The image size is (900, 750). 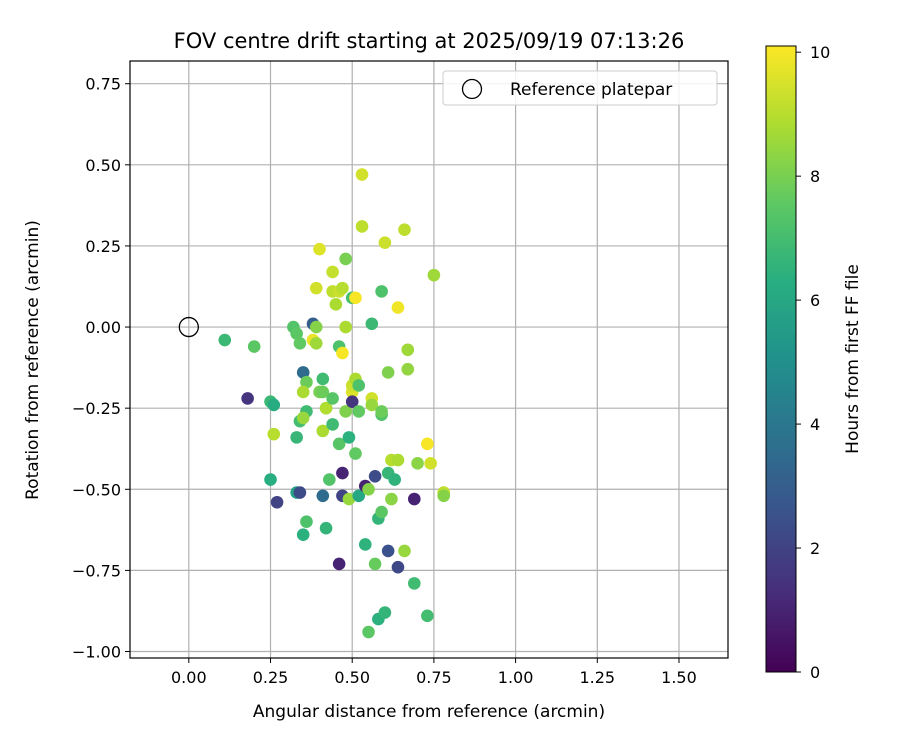 What do you see at coordinates (103, 327) in the screenshot?
I see `y-tick-label: 0.00` at bounding box center [103, 327].